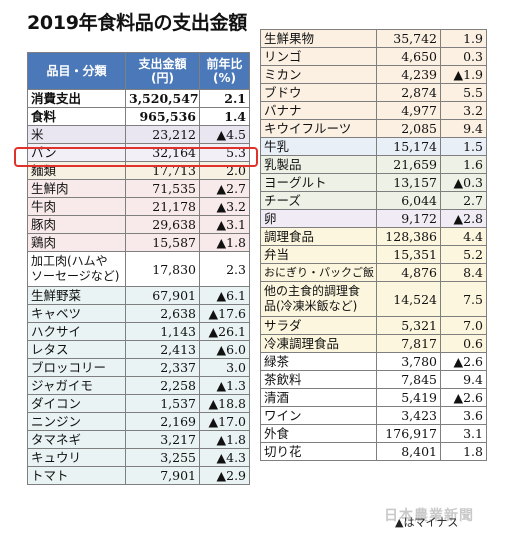 This screenshot has width=509, height=547. What do you see at coordinates (463, 299) in the screenshot?
I see `change-cell: 7.5` at bounding box center [463, 299].